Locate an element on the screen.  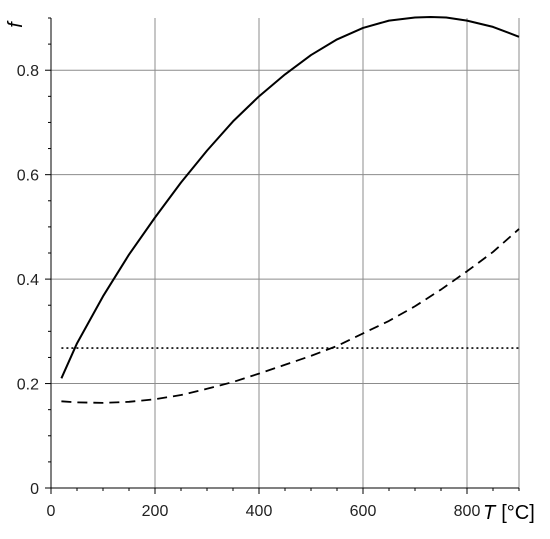
x-tick-label: 600 is located at coordinates (363, 511).